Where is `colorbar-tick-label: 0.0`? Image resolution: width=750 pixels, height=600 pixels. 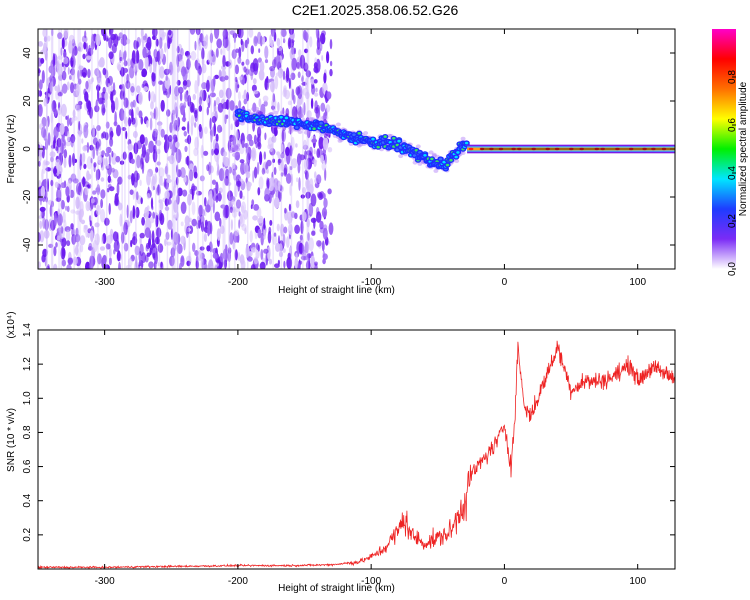 colorbar-tick-label: 0.0 is located at coordinates (732, 269).